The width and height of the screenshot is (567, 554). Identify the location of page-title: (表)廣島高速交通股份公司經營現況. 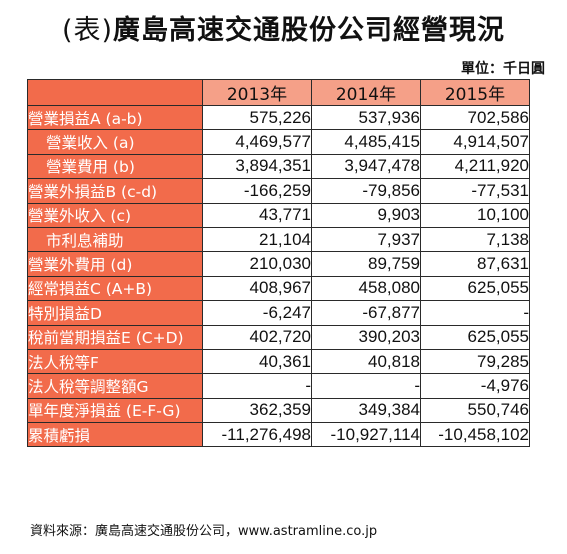
(283, 27).